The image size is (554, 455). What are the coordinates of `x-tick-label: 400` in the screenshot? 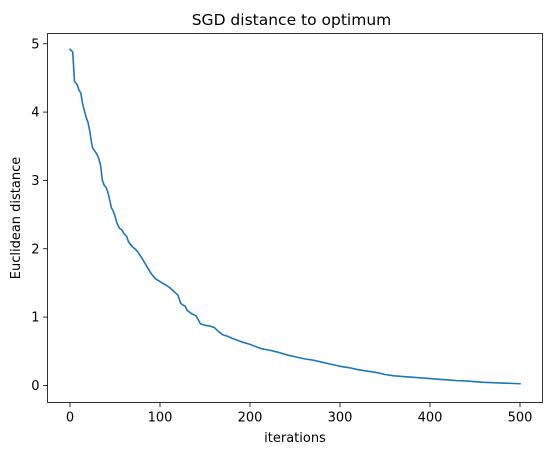 It's located at (430, 418).